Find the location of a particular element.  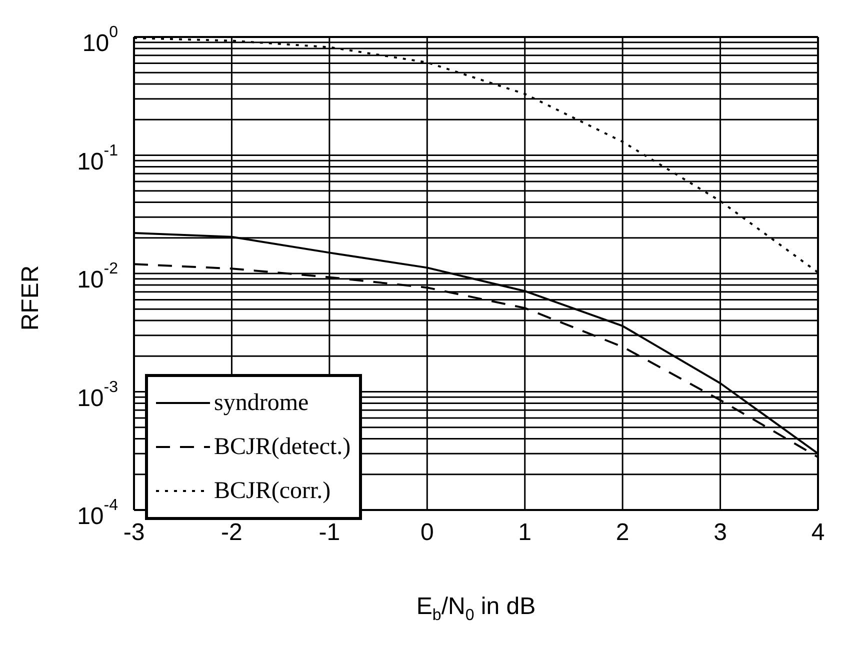

x-tick-label: -3 is located at coordinates (134, 532).